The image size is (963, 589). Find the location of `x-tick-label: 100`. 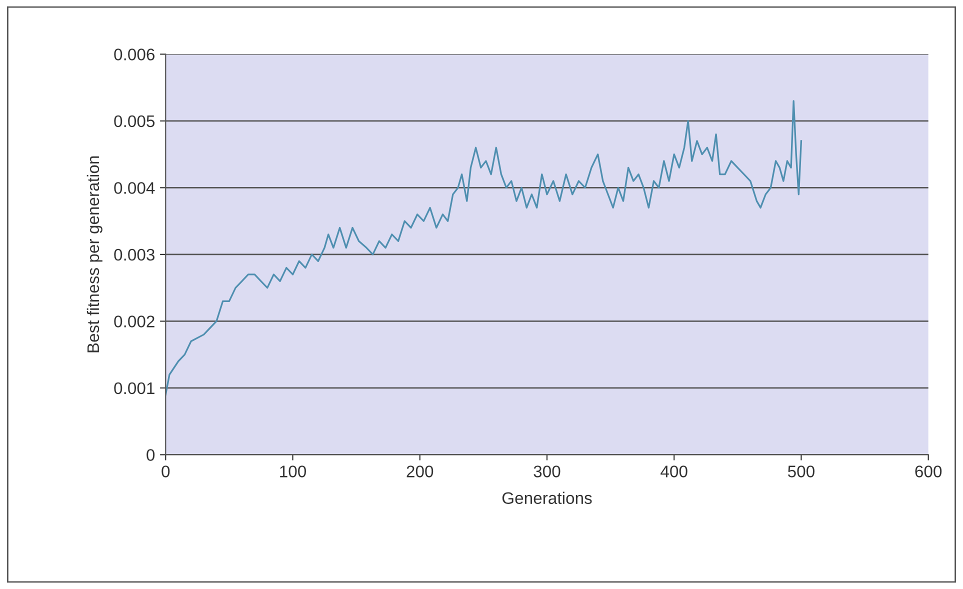

x-tick-label: 100 is located at coordinates (293, 472).